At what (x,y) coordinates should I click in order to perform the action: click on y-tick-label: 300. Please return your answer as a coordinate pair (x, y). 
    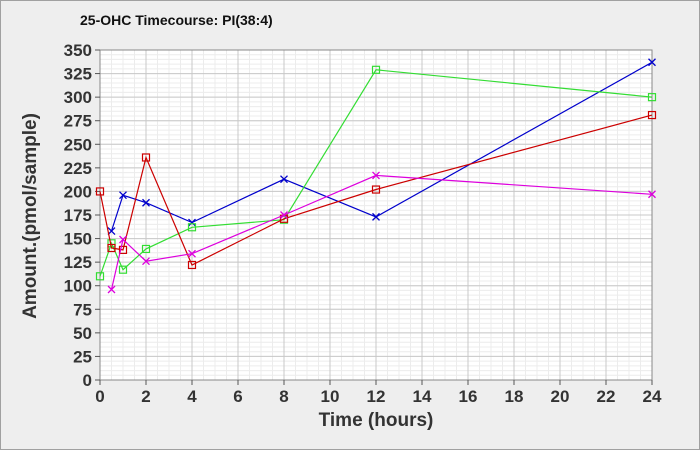
    Looking at the image, I should click on (78, 97).